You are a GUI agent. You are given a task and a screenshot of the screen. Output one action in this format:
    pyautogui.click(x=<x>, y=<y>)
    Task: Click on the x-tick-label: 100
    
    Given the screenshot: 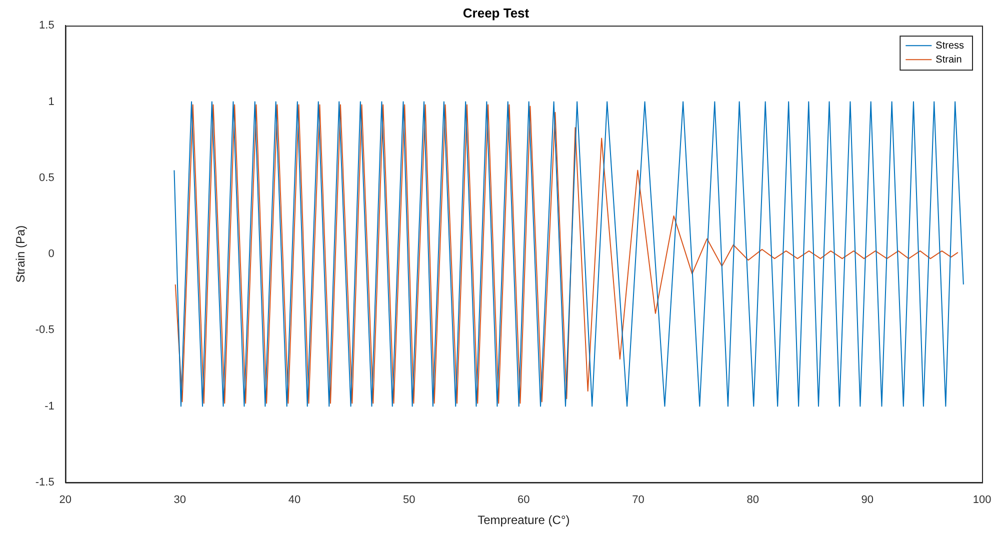 What is the action you would take?
    pyautogui.click(x=982, y=500)
    